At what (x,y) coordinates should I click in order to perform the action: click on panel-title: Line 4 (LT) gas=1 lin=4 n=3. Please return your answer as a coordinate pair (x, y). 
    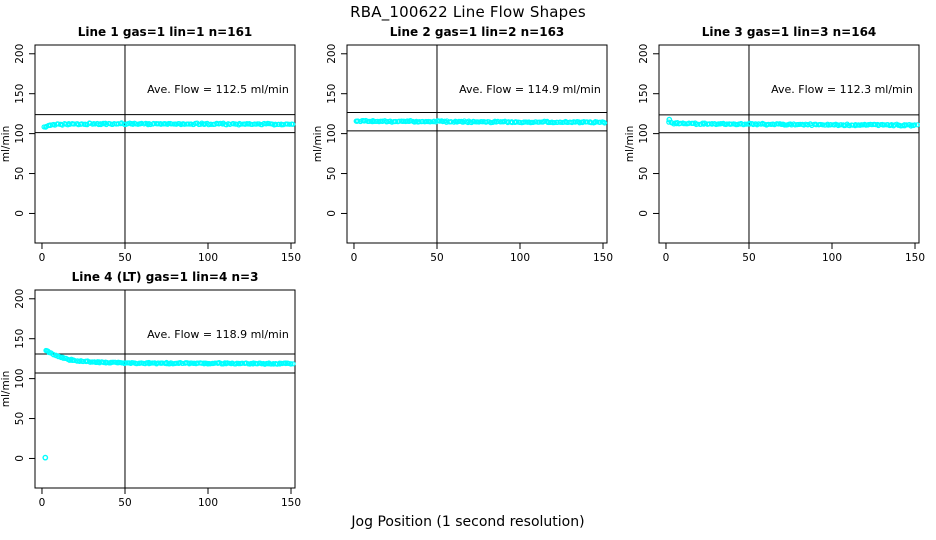
    Looking at the image, I should click on (165, 277).